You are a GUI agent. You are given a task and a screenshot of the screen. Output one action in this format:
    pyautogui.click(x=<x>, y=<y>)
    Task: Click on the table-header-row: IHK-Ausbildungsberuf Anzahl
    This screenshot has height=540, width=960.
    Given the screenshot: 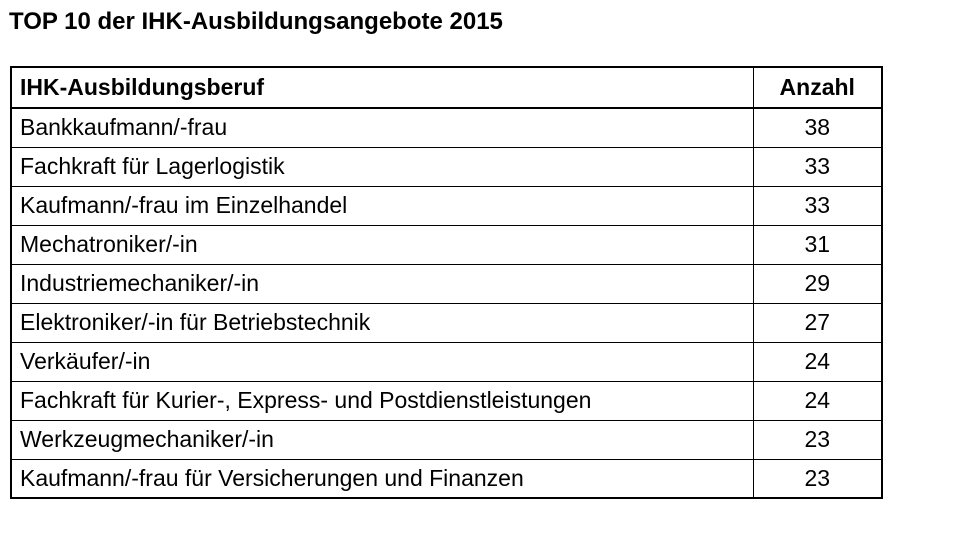 What is the action you would take?
    pyautogui.click(x=446, y=87)
    